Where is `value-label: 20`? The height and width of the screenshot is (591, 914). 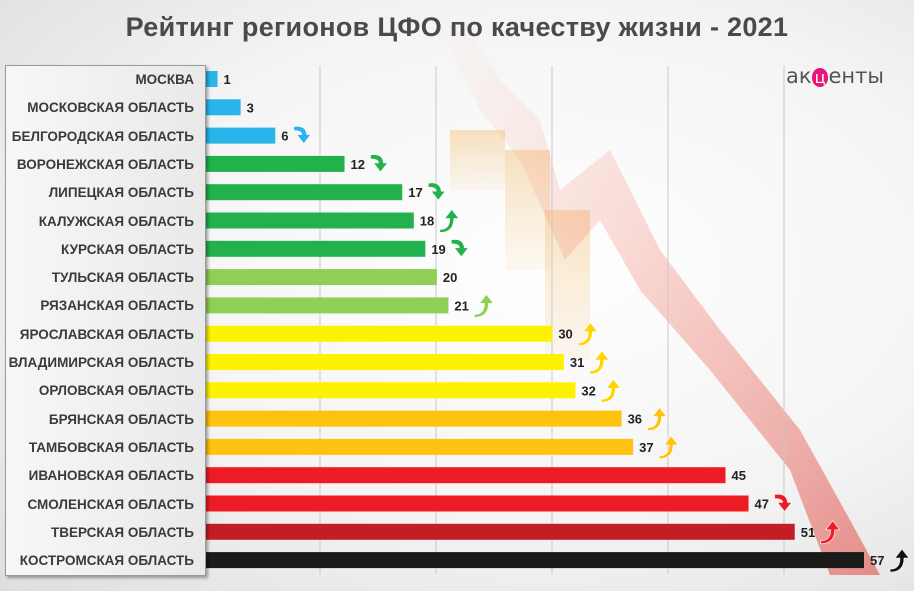 value-label: 20 is located at coordinates (450, 277).